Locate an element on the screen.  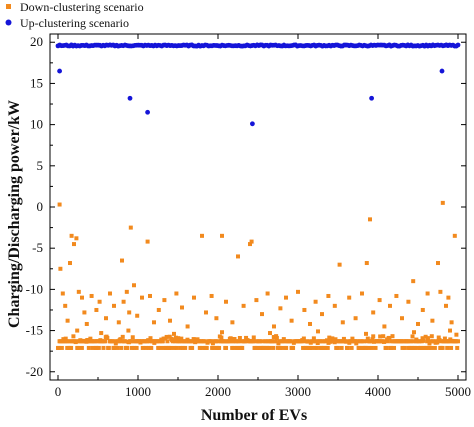
x-tick-label: 2000 is located at coordinates (218, 391).